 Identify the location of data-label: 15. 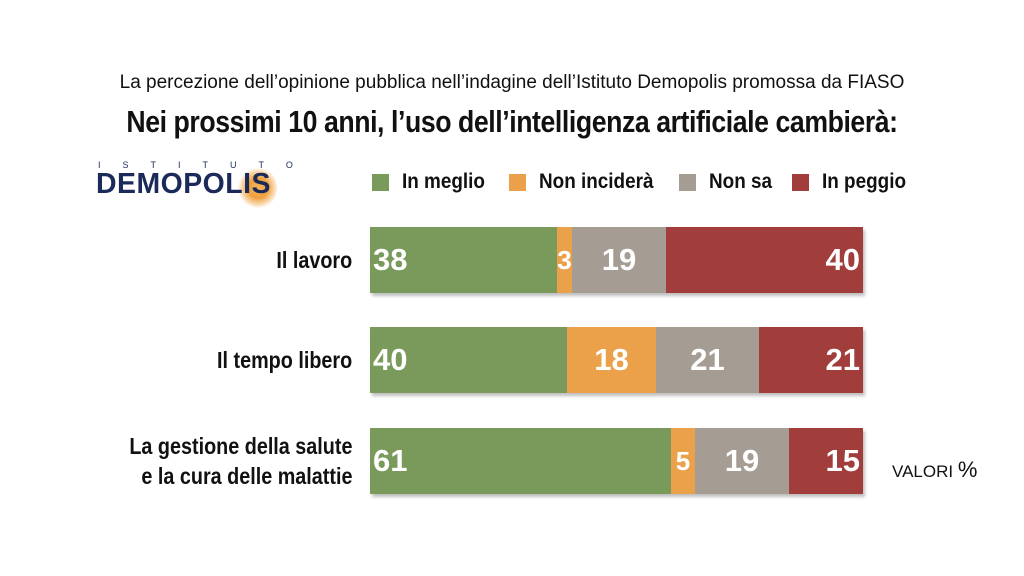
(842, 460).